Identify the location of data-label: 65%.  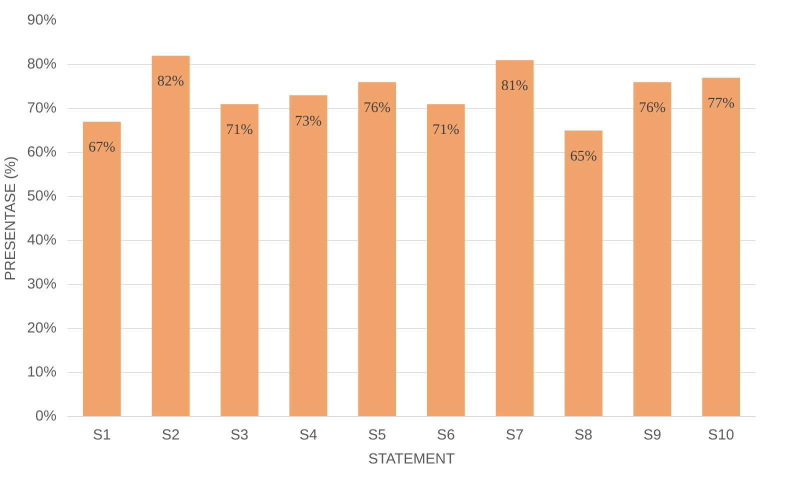
(583, 156).